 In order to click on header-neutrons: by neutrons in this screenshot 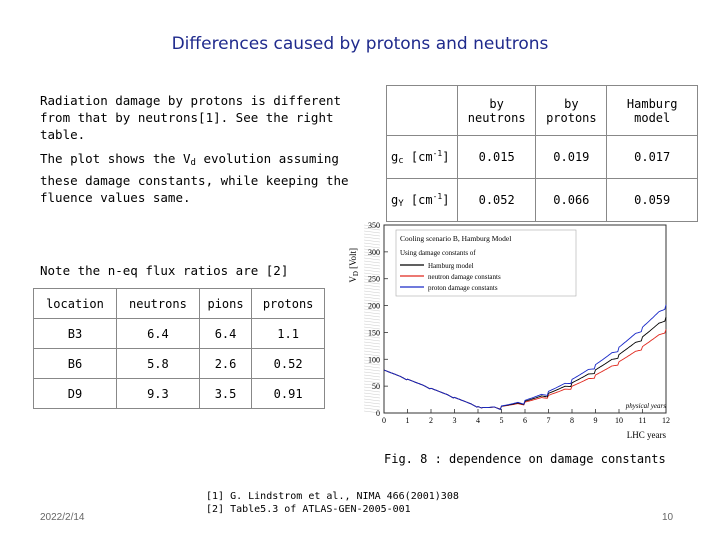, I will do `click(496, 110)`.